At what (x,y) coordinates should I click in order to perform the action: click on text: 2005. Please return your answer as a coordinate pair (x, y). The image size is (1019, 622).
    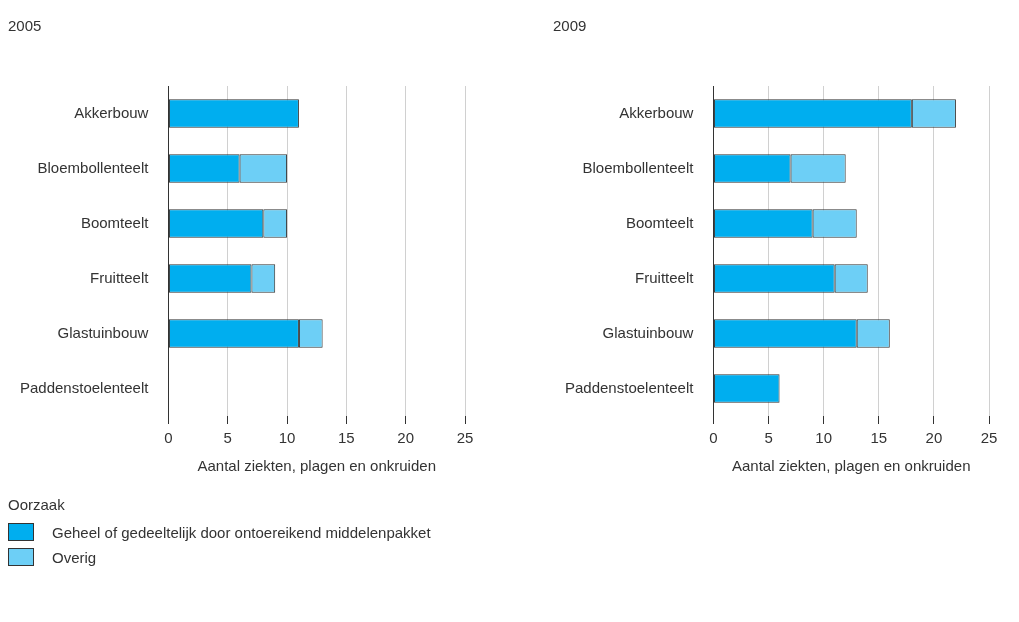
    Looking at the image, I should click on (25, 26).